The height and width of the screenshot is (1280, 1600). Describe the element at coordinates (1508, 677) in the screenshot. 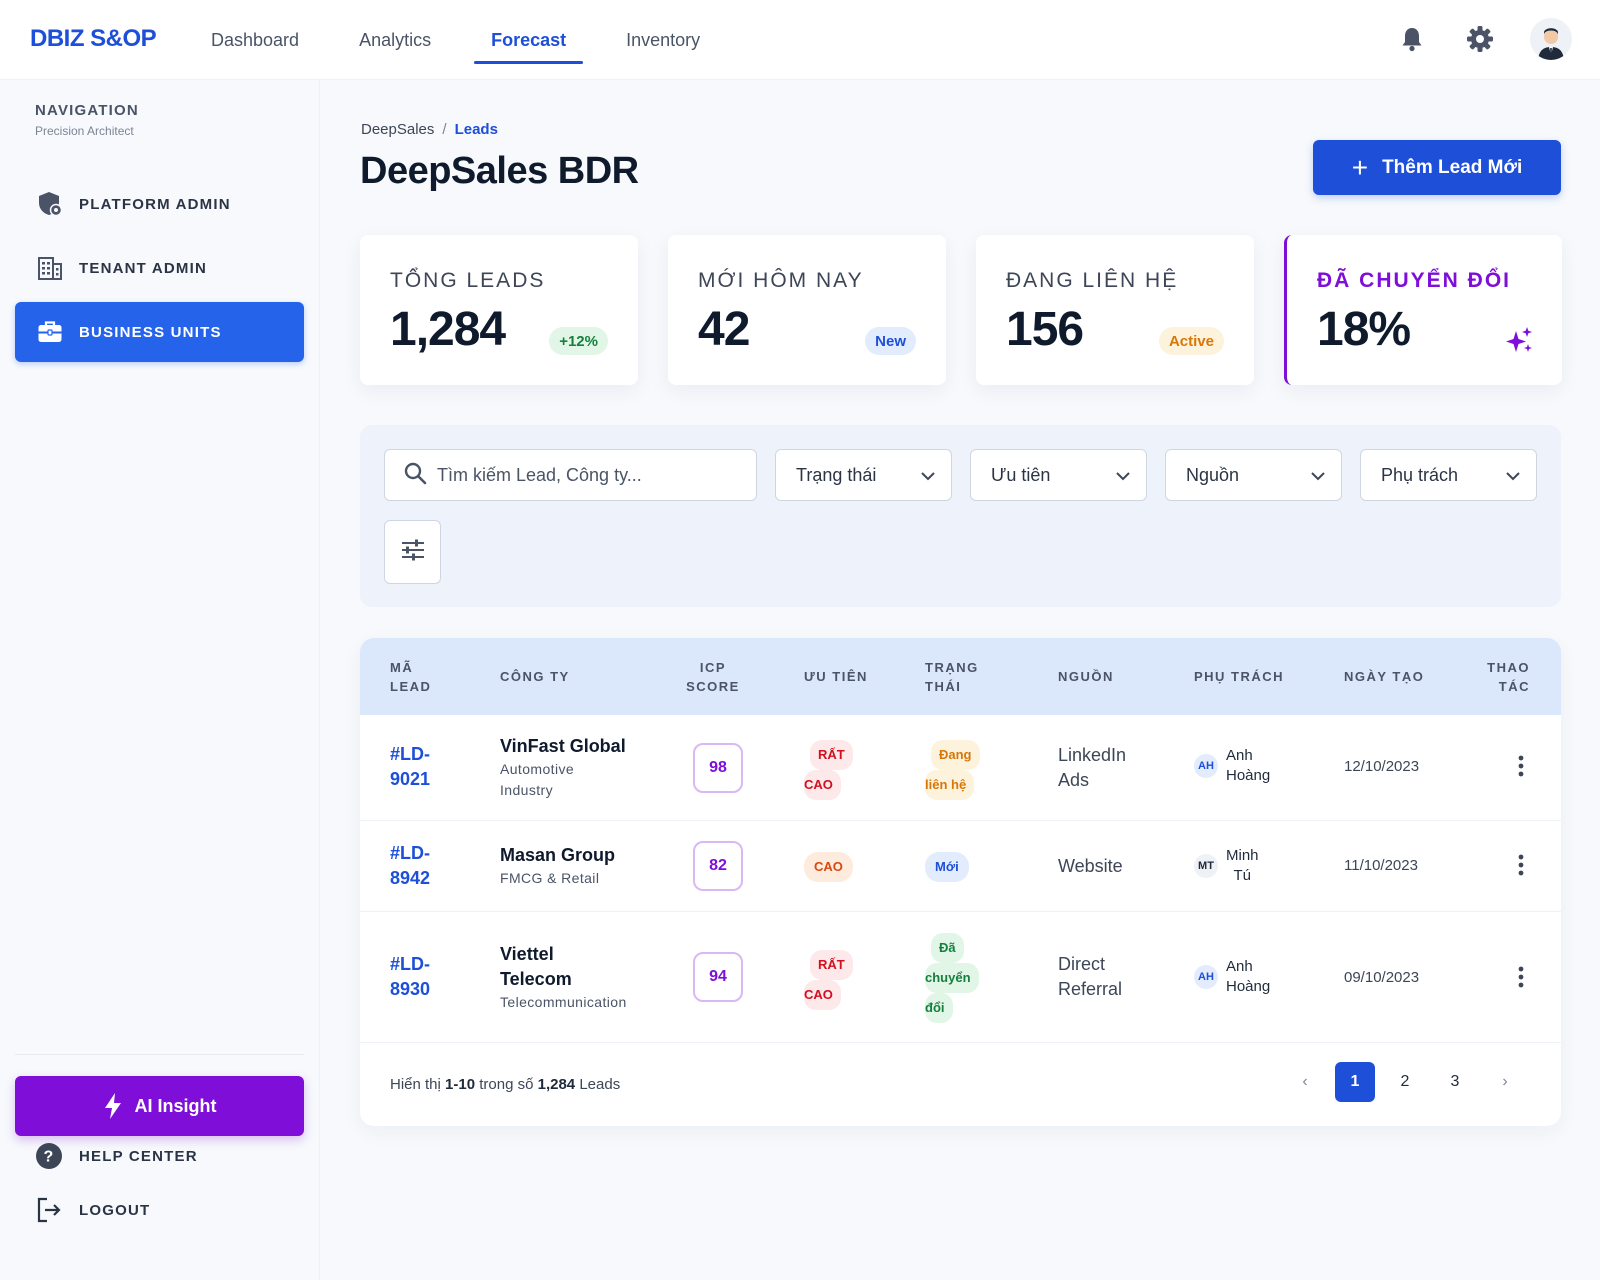

I see `column-header-actions: THAO TÁC` at that location.